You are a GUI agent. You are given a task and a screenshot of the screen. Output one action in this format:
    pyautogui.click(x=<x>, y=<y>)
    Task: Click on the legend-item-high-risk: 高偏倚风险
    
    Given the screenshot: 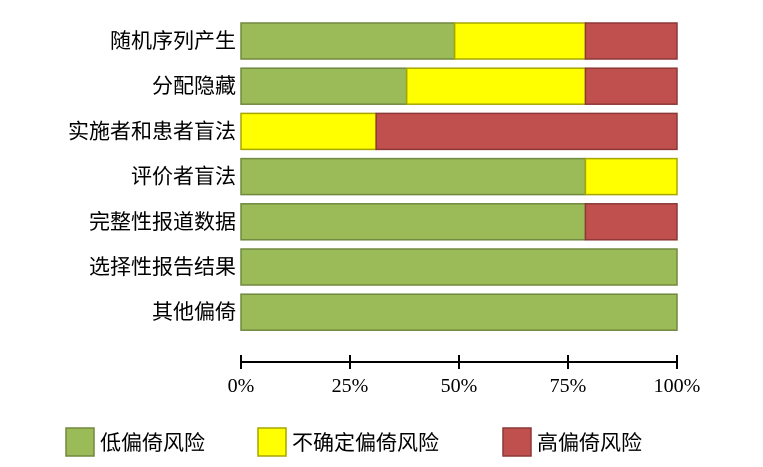 What is the action you would take?
    pyautogui.click(x=572, y=442)
    